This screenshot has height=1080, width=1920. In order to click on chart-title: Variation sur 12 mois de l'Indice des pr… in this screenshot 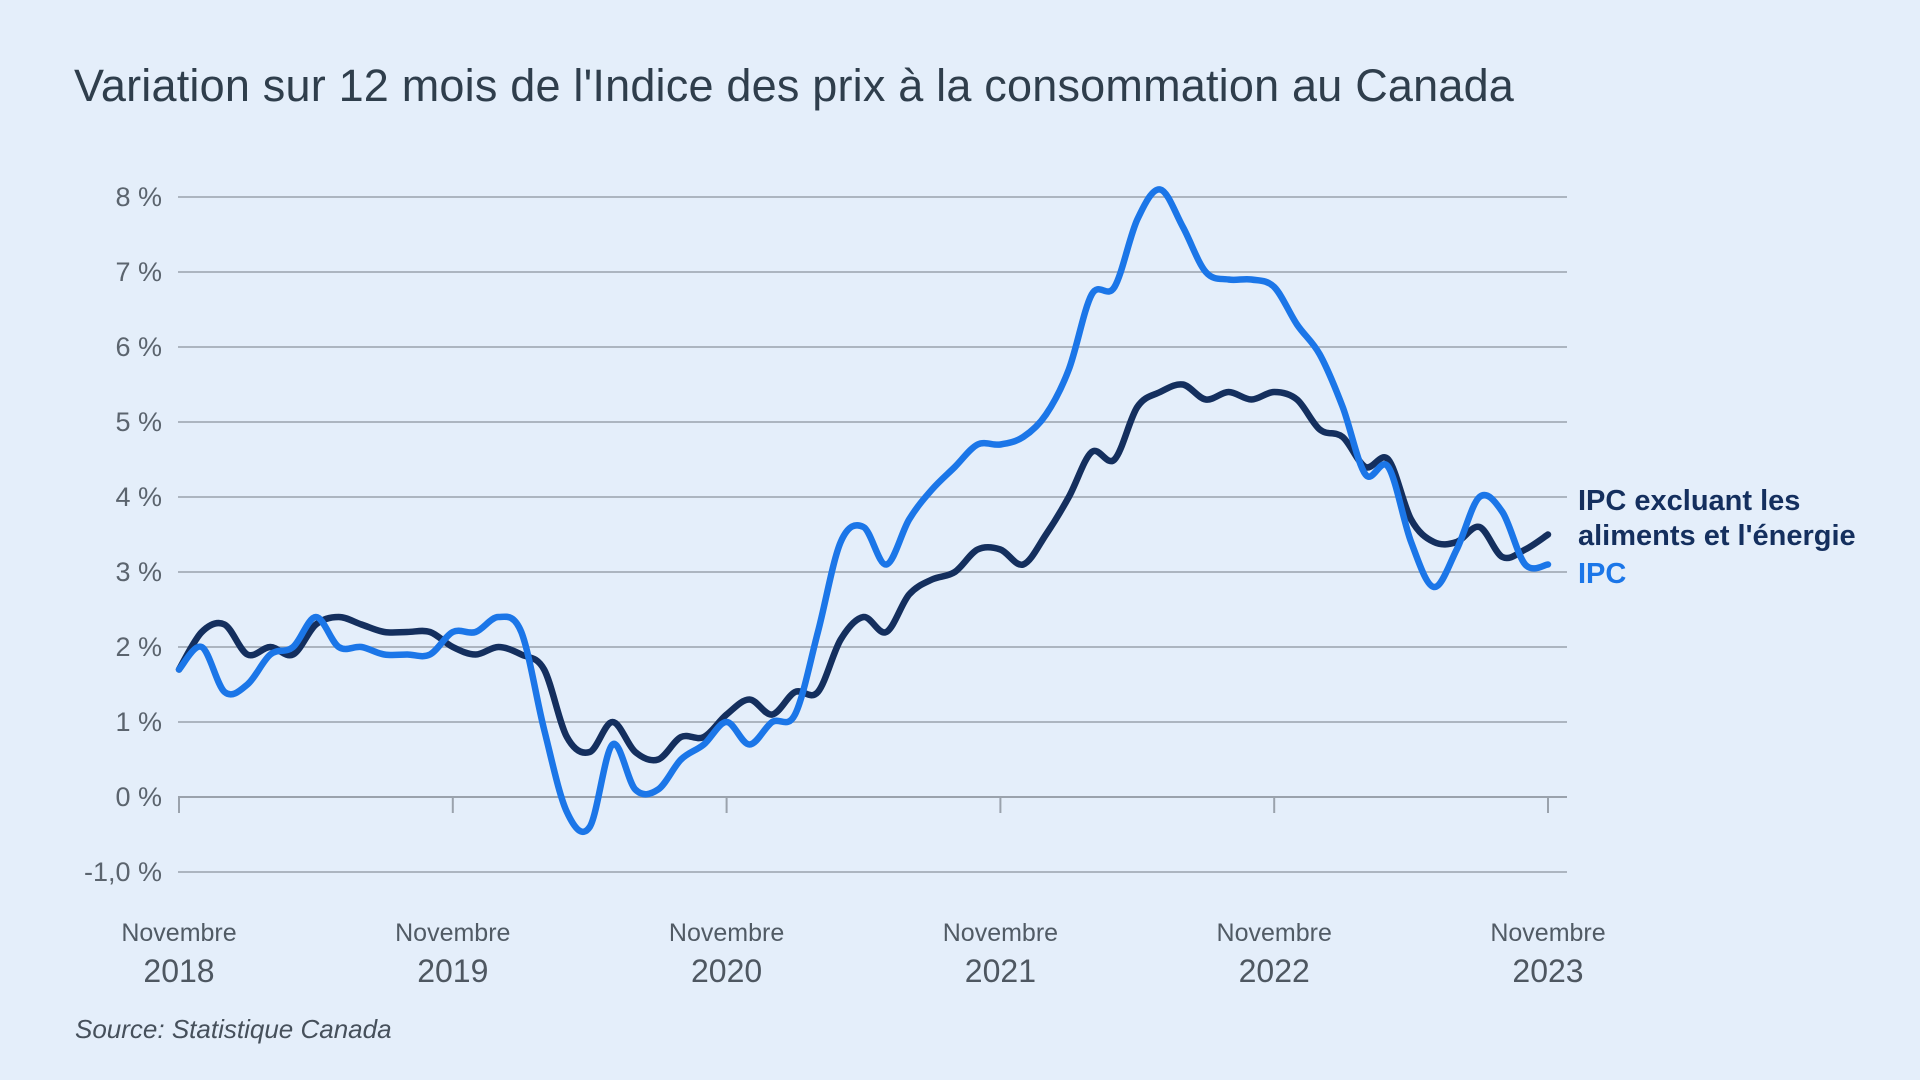, I will do `click(794, 85)`.